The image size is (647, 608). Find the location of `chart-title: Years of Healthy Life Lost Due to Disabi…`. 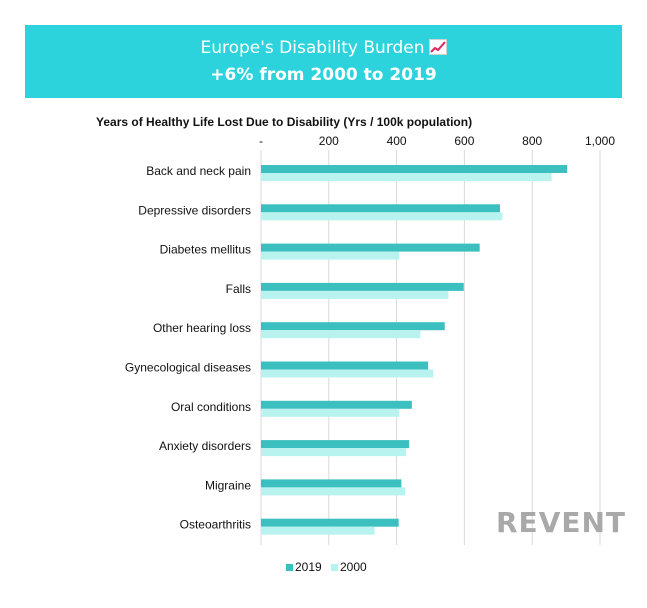

chart-title: Years of Healthy Life Lost Due to Disabi… is located at coordinates (284, 122).